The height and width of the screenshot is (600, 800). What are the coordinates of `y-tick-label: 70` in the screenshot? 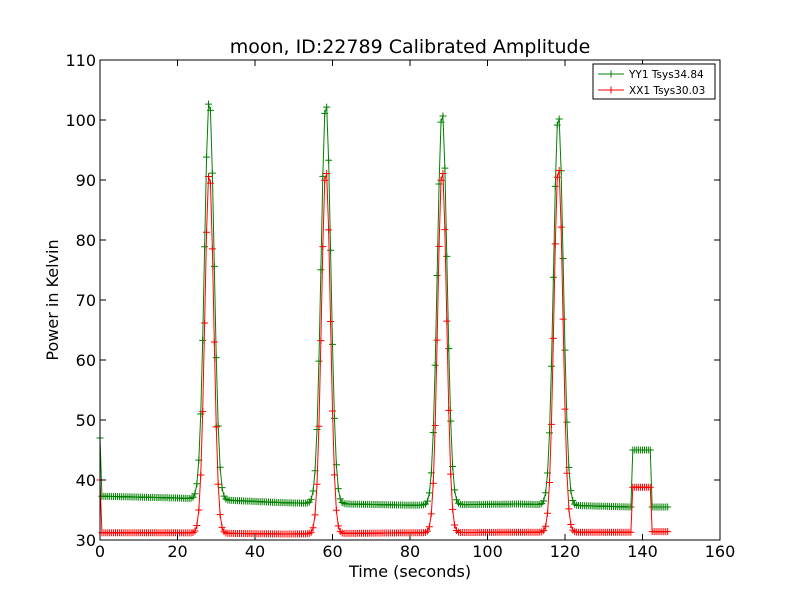 It's located at (86, 300).